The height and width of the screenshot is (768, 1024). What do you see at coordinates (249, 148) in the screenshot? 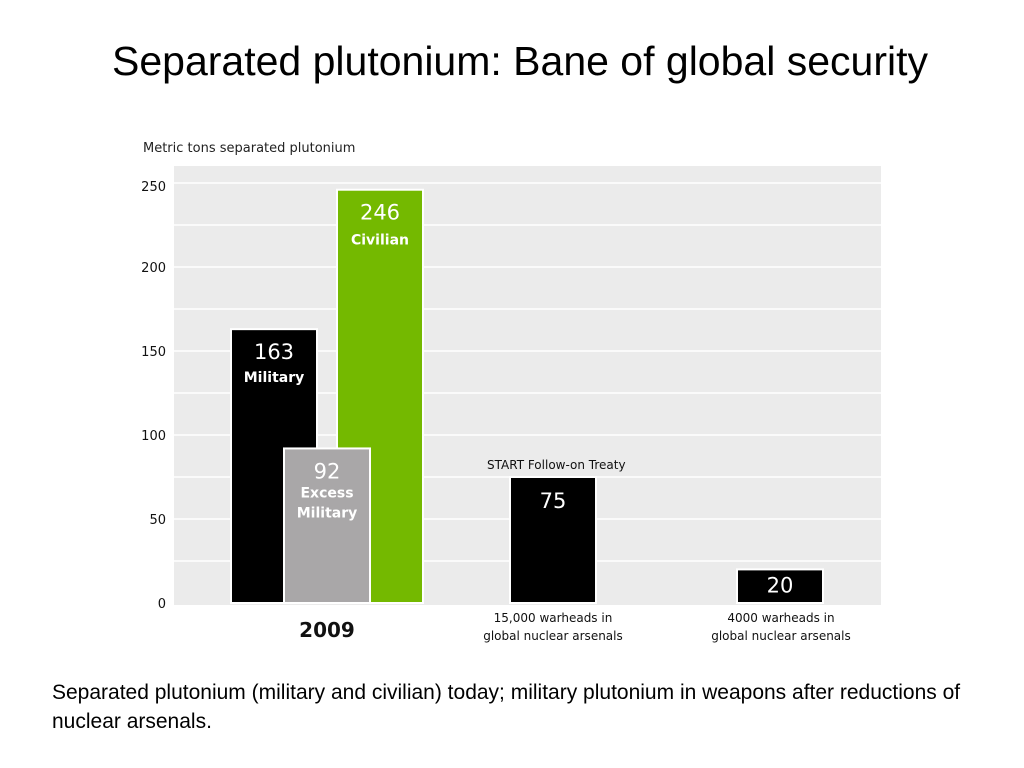
I see `y-axis-label: Metric tons separated plutonium` at bounding box center [249, 148].